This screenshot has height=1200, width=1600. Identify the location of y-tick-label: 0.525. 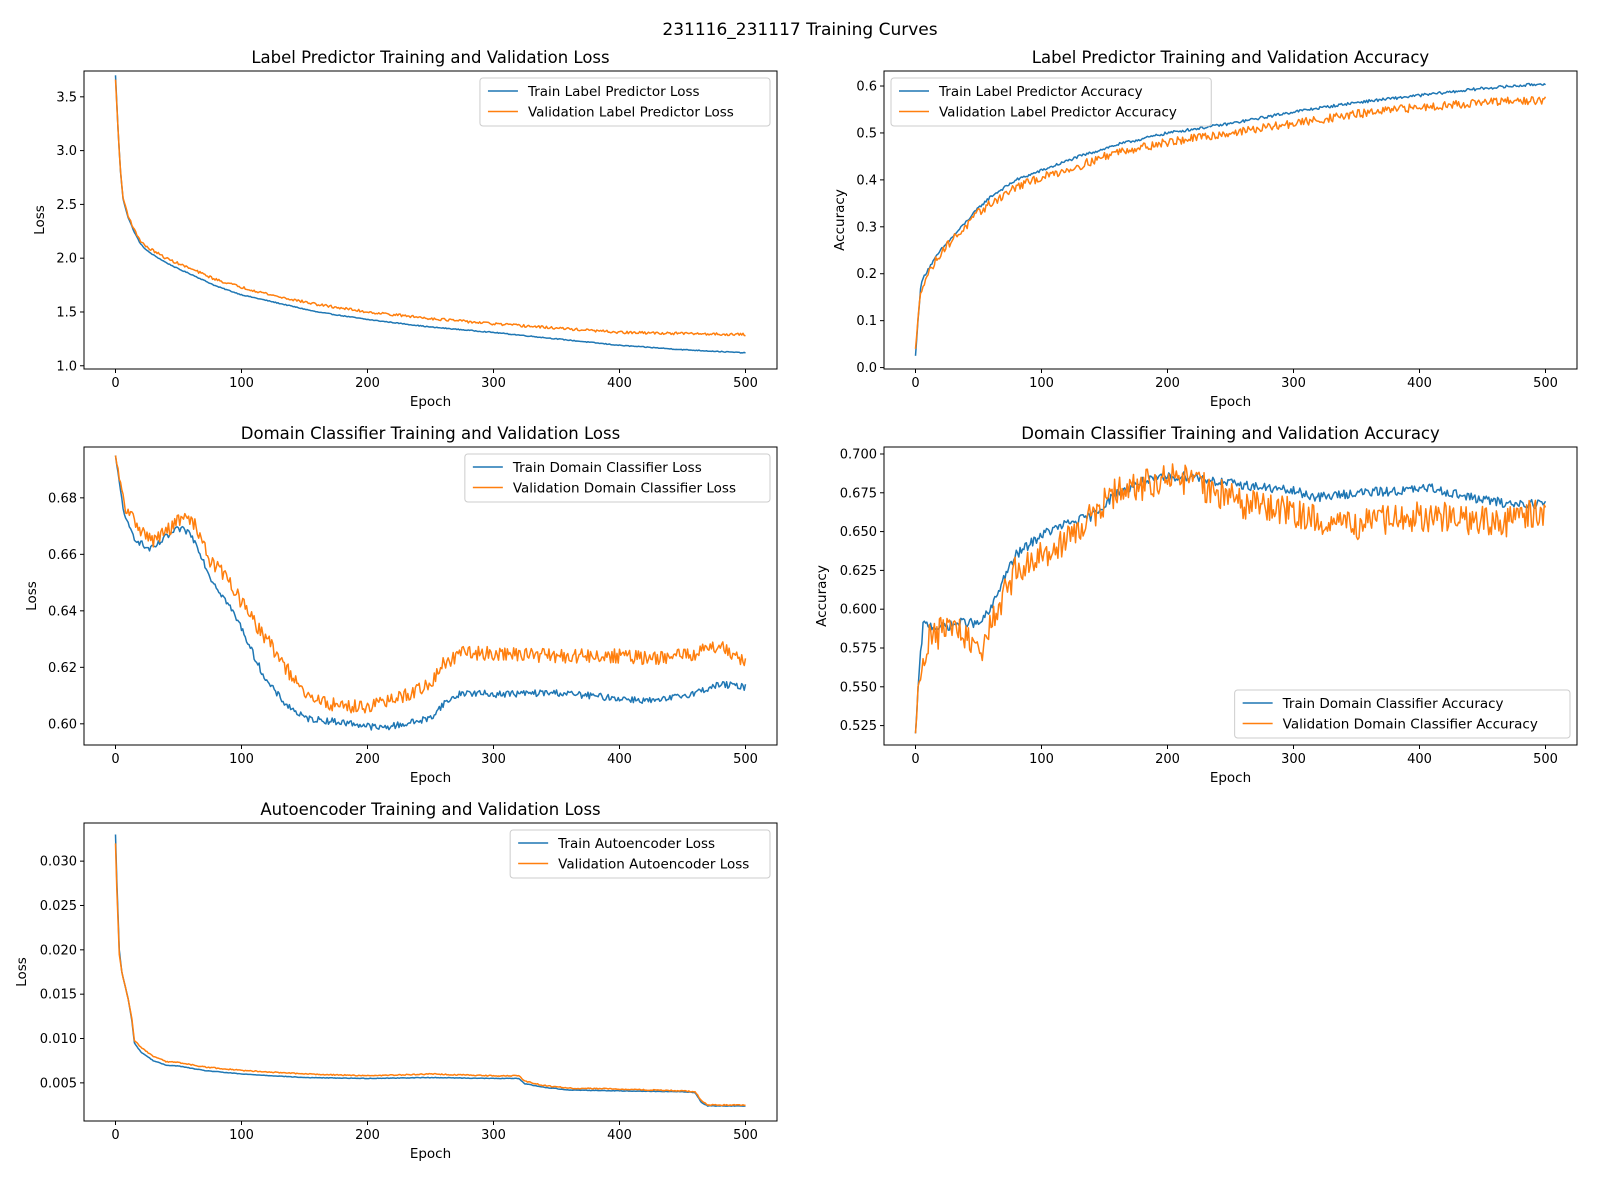
(858, 726).